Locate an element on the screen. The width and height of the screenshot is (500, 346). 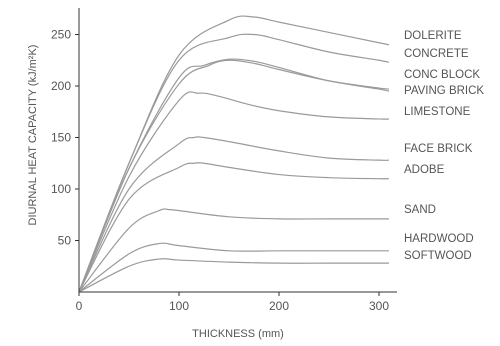
x-tick-label: 100 is located at coordinates (179, 306).